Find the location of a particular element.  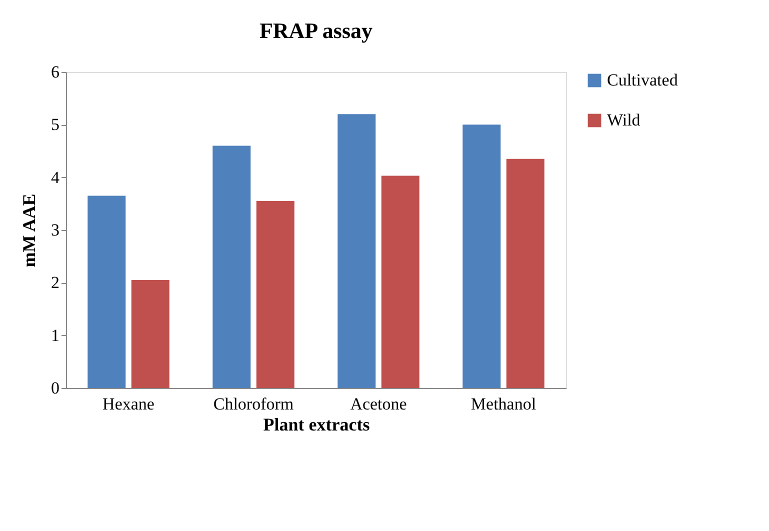

y-tick-label: 2 is located at coordinates (55, 282).